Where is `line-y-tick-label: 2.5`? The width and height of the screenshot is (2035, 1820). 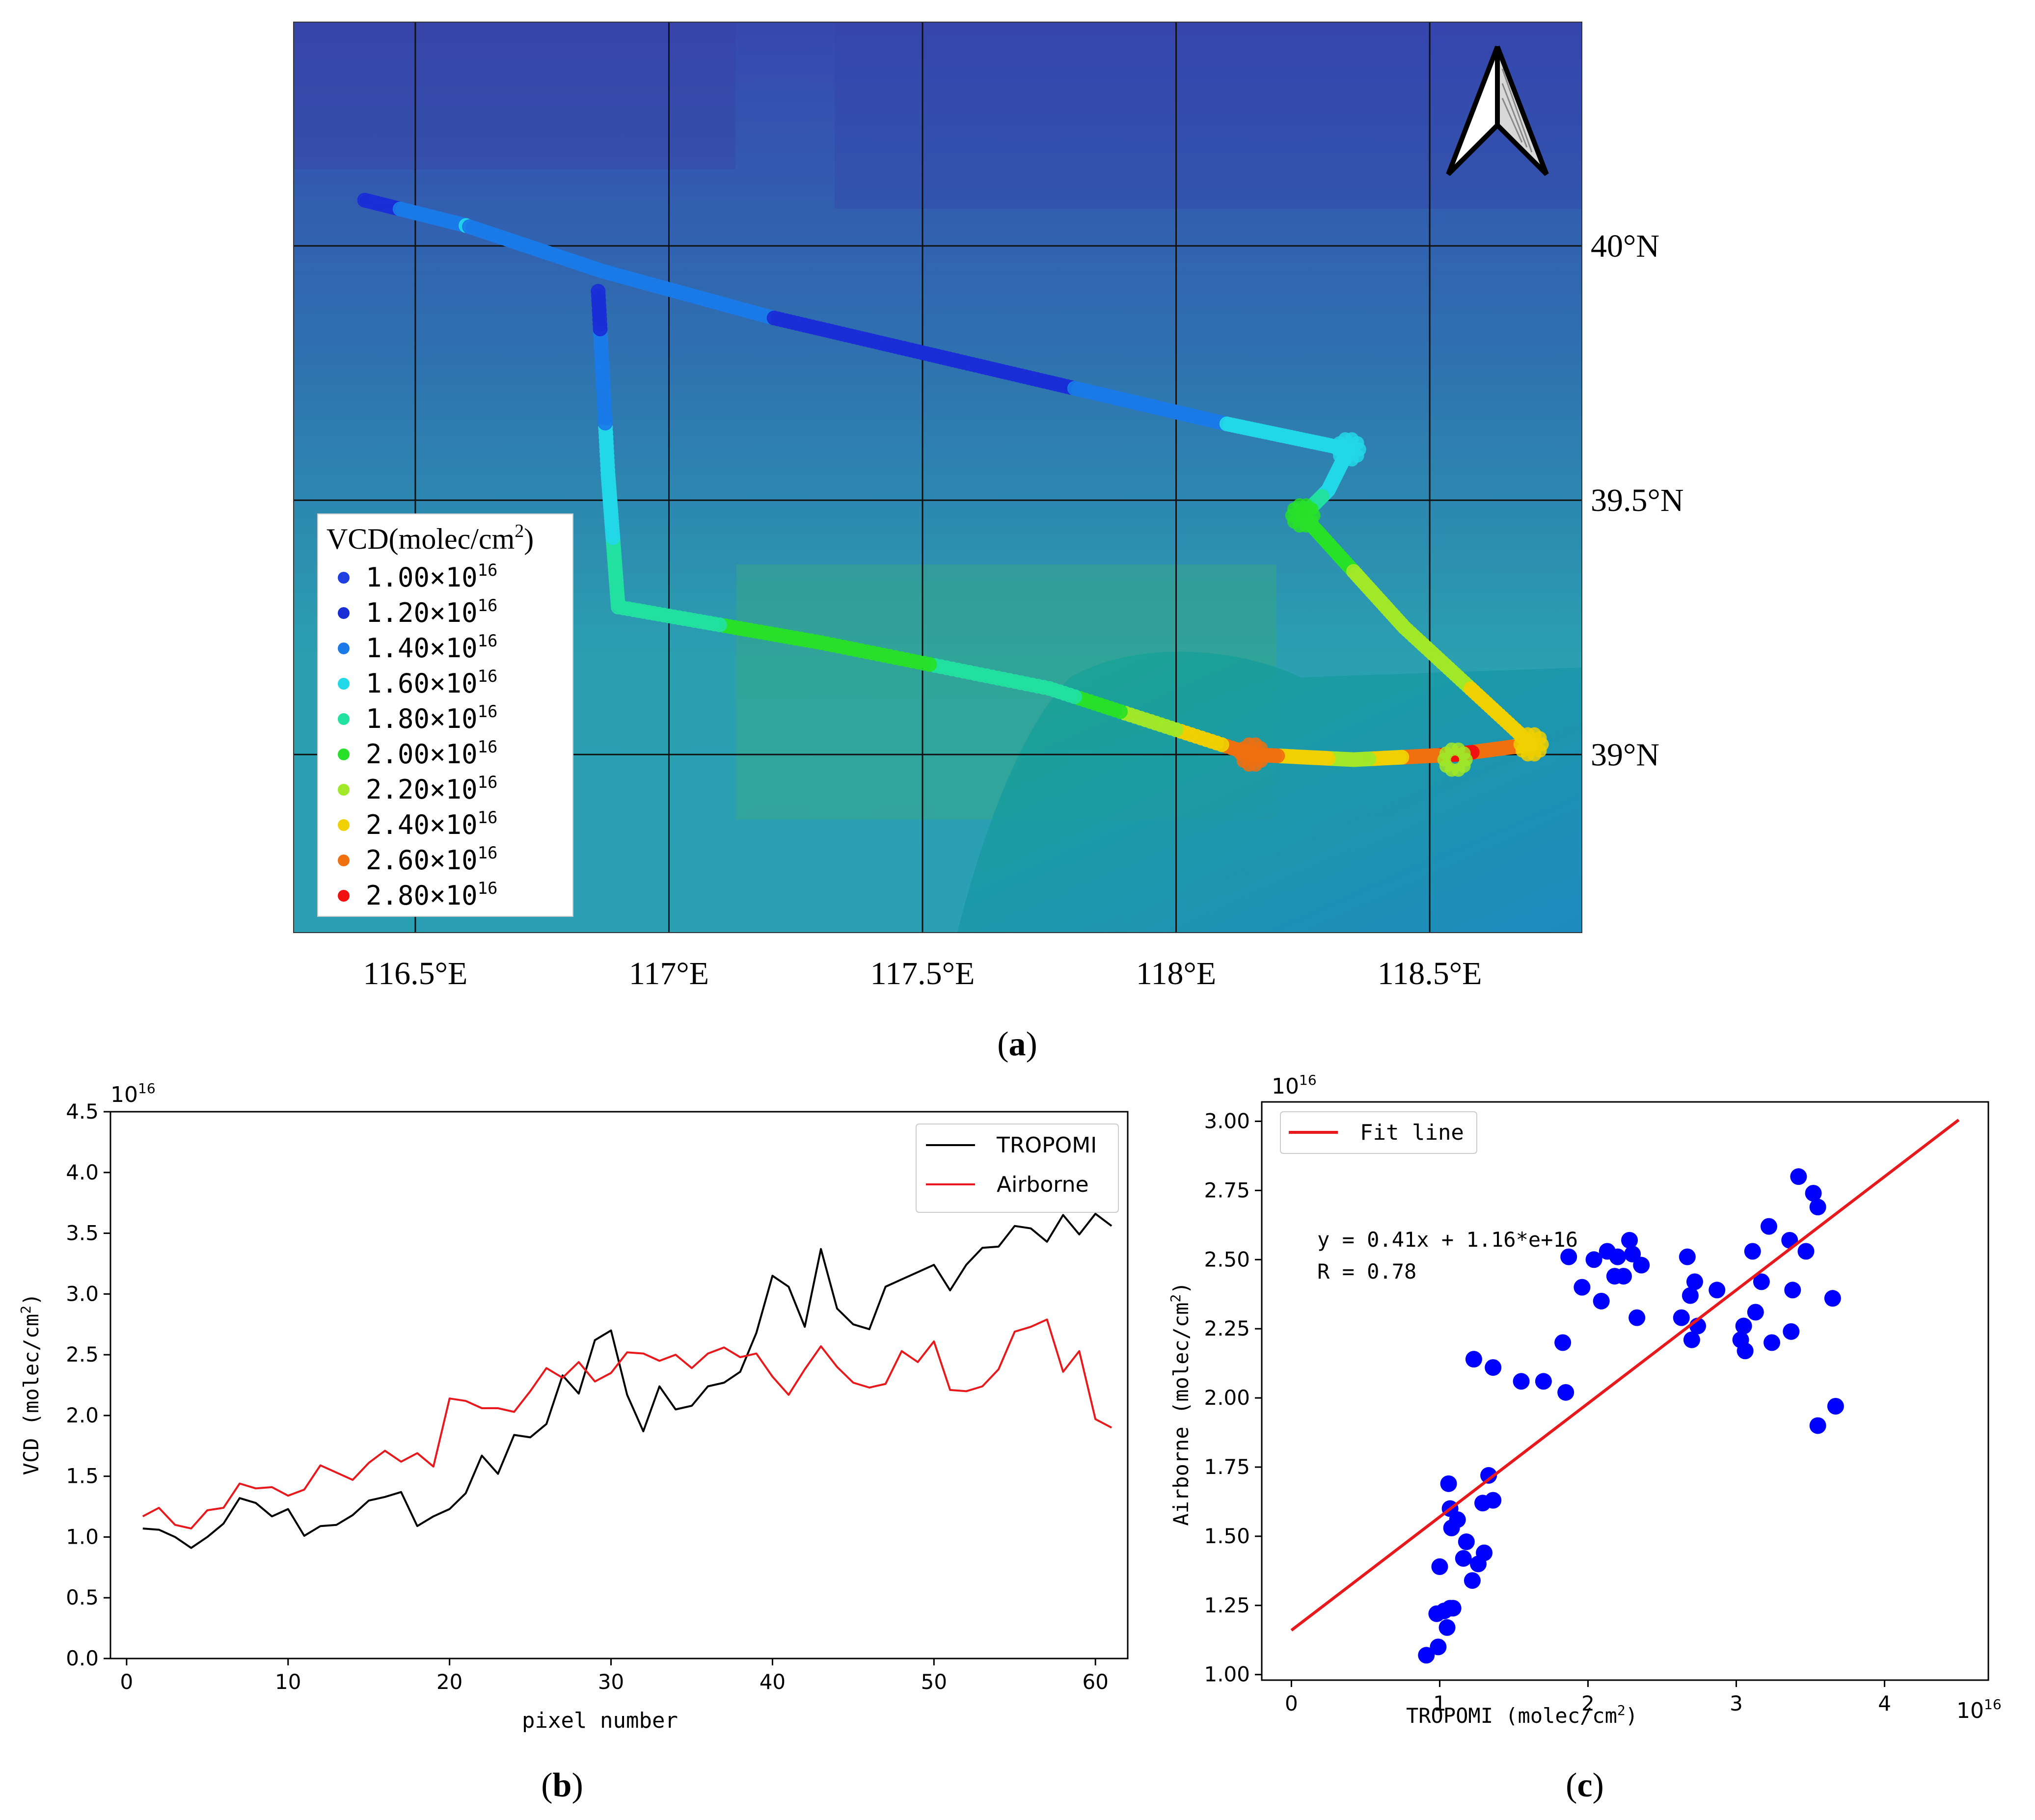 line-y-tick-label: 2.5 is located at coordinates (82, 1354).